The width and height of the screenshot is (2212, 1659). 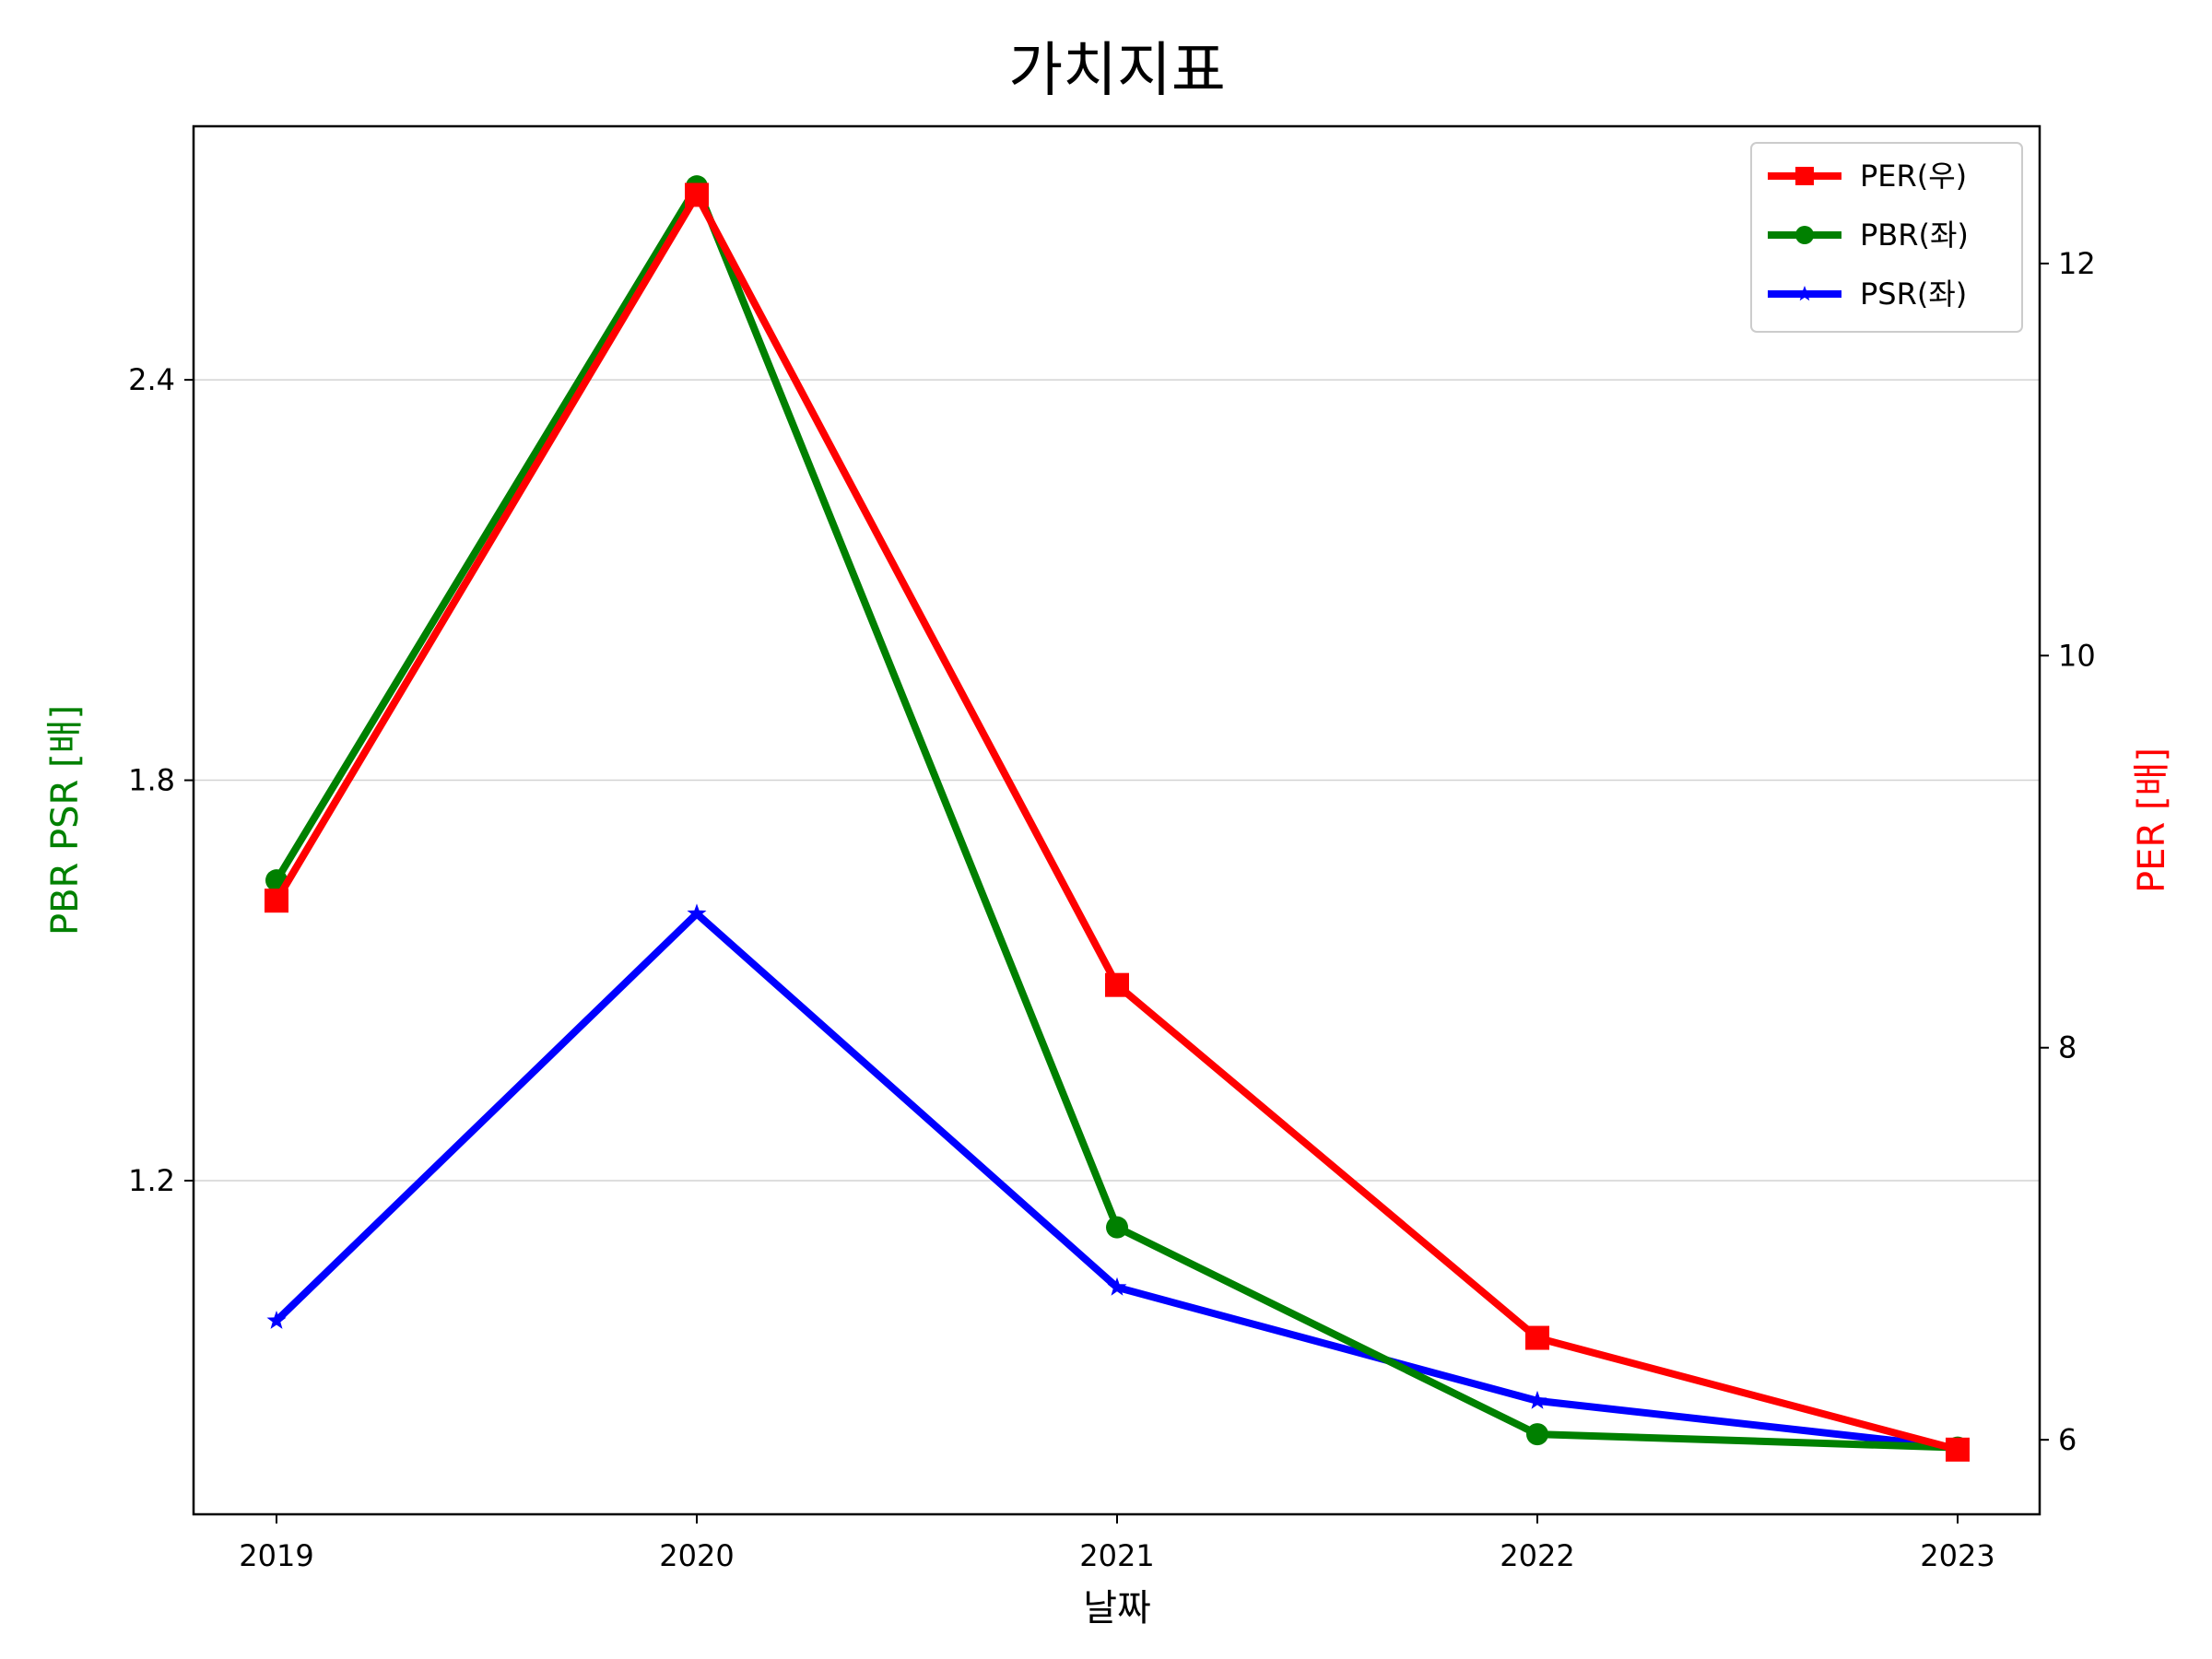 I want to click on y-left-tick-label: 2.4, so click(x=151, y=379).